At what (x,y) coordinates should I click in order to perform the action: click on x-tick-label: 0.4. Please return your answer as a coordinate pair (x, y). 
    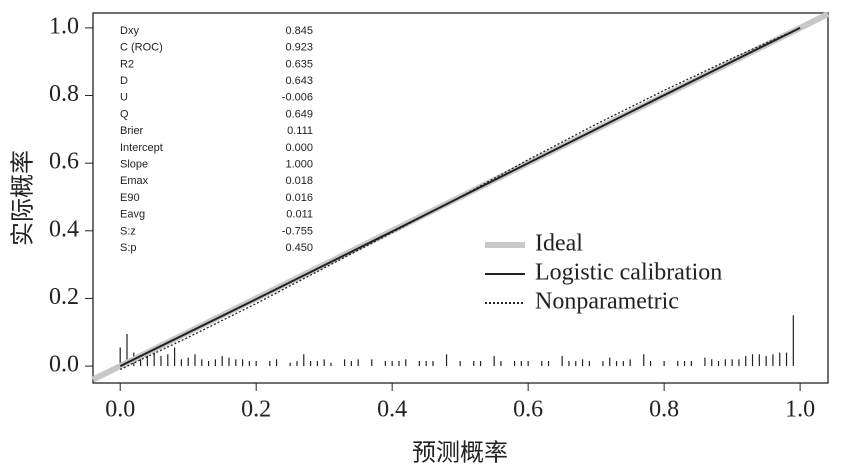
    Looking at the image, I should click on (392, 410).